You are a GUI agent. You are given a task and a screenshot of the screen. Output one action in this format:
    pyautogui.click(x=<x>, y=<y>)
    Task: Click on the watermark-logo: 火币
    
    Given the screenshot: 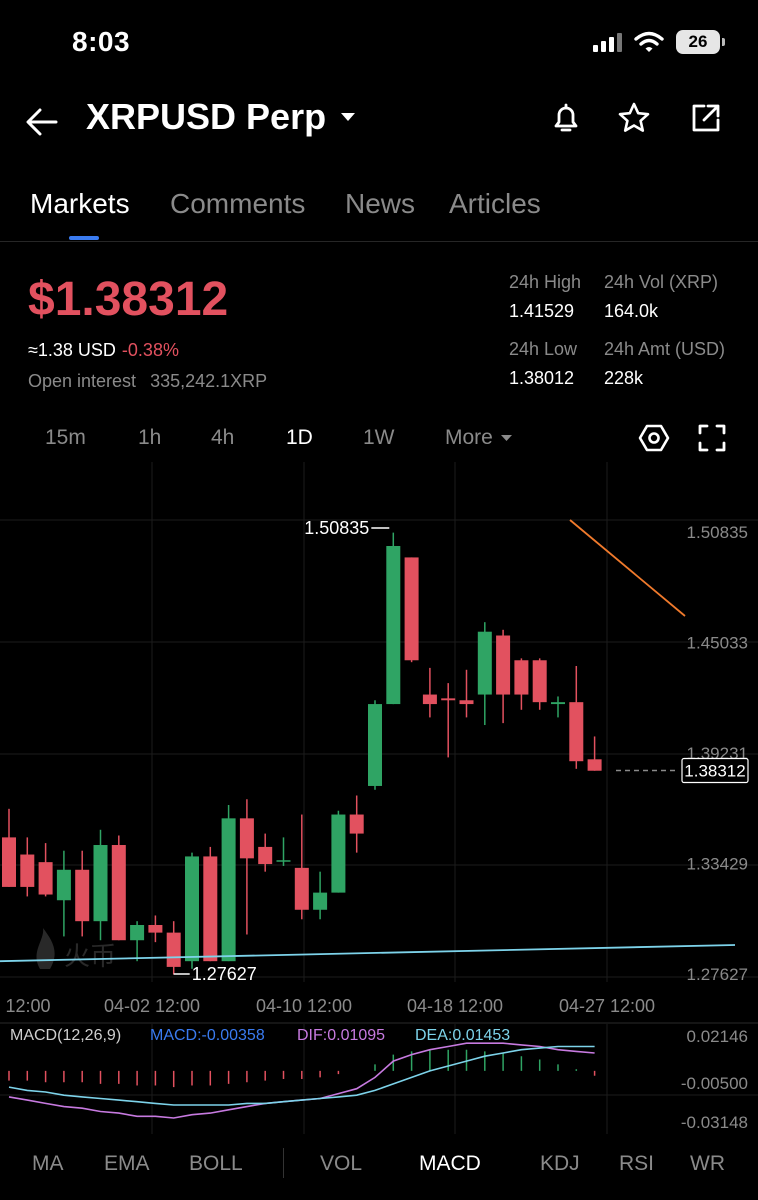 What is the action you would take?
    pyautogui.click(x=76, y=950)
    